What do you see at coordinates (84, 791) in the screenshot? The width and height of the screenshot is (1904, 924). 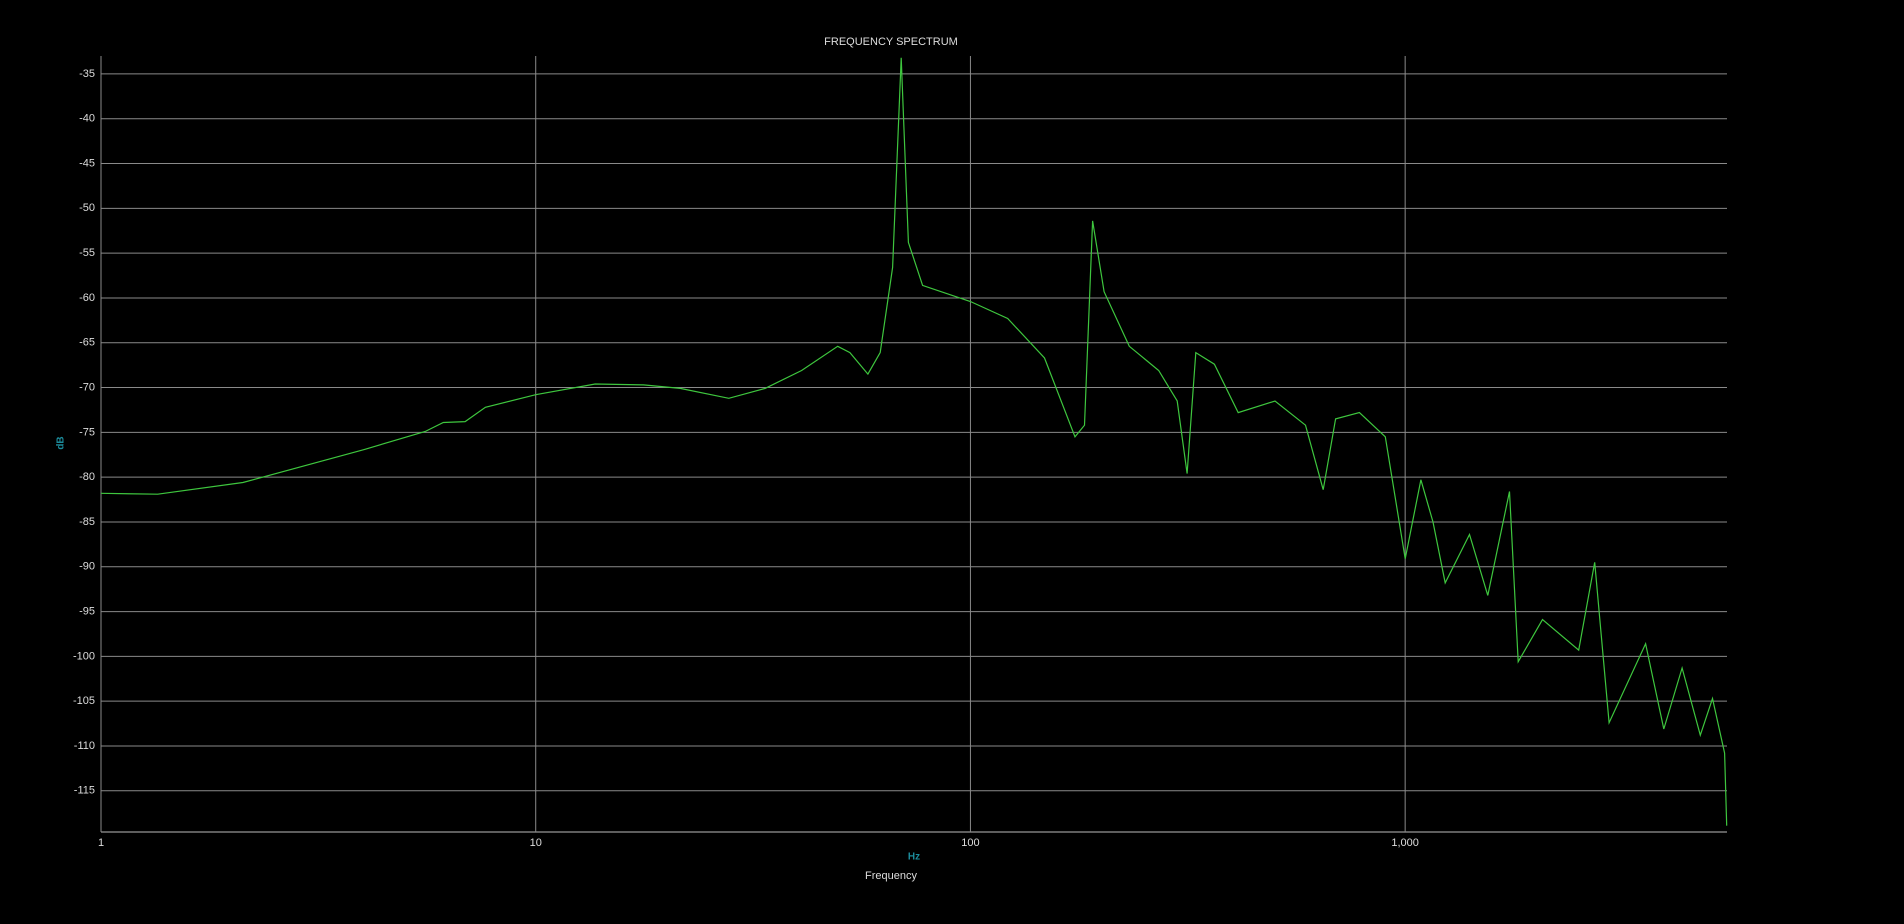 I see `y-tick-label: -115` at bounding box center [84, 791].